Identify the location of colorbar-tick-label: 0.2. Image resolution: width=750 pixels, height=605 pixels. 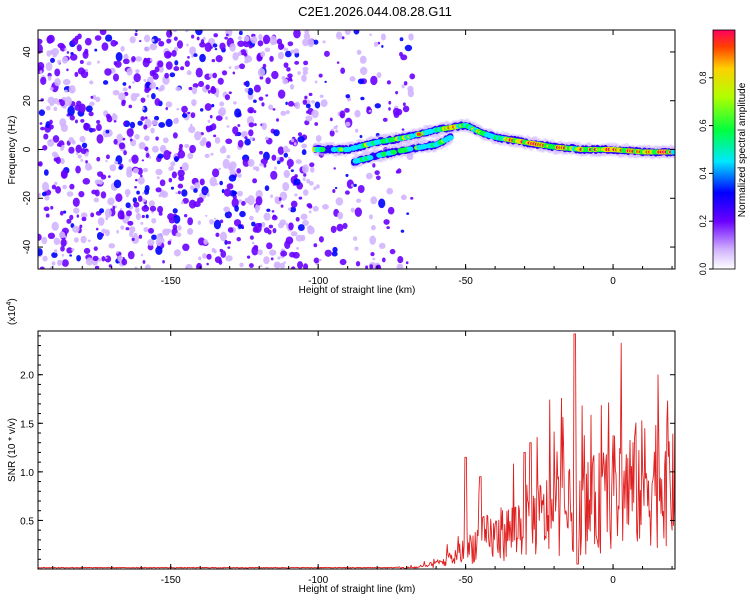
(703, 221).